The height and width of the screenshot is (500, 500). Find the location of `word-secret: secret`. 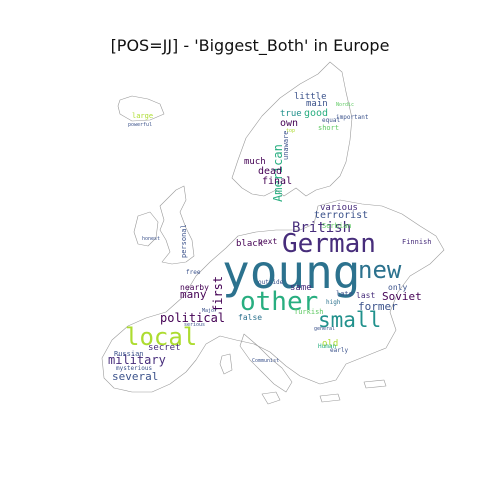

word-secret: secret is located at coordinates (164, 348).